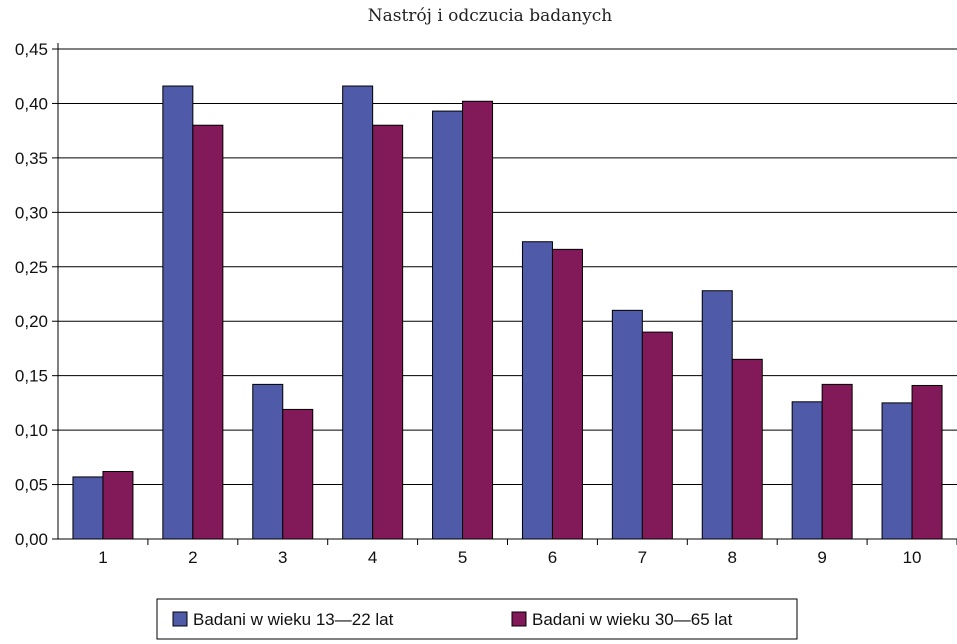 This screenshot has height=644, width=957. I want to click on x-tick-label: 4, so click(372, 557).